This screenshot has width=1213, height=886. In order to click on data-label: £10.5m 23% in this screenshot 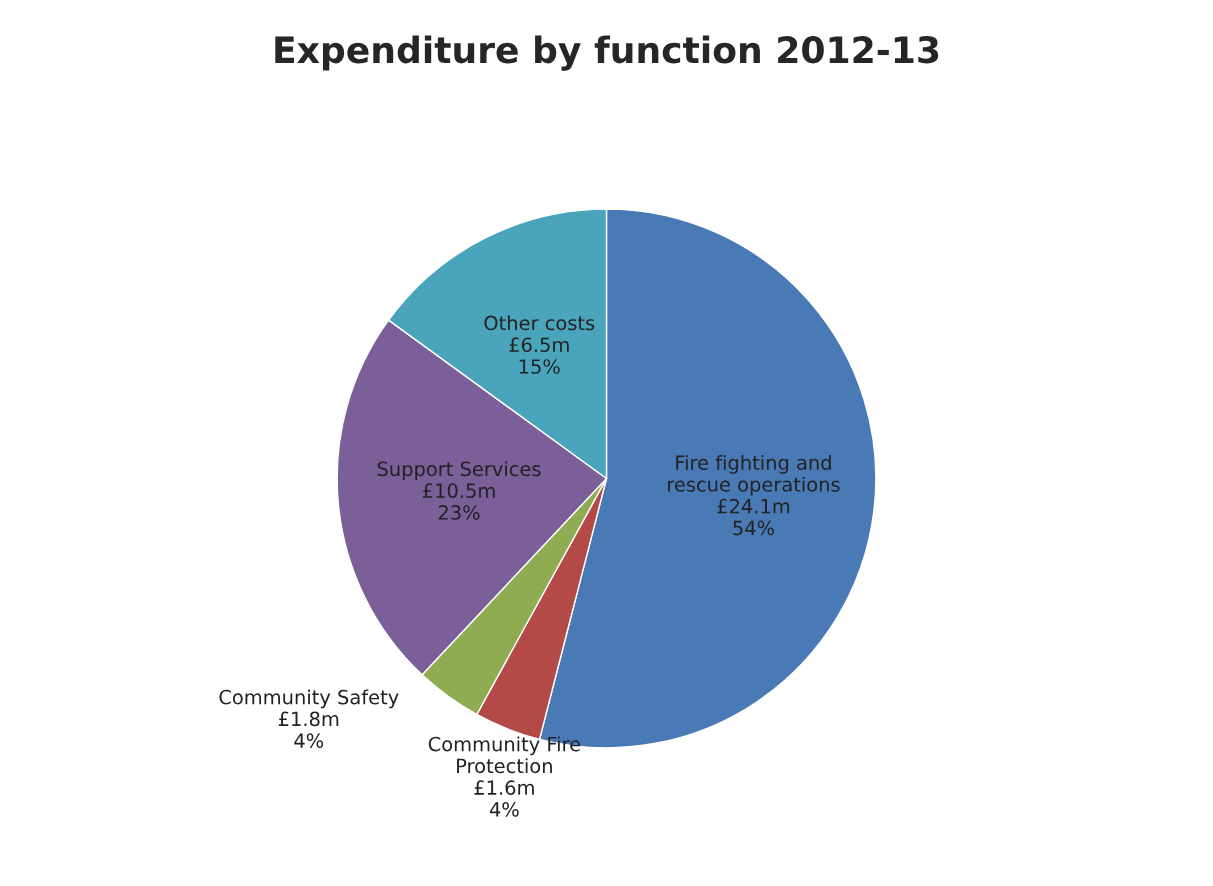, I will do `click(458, 501)`.